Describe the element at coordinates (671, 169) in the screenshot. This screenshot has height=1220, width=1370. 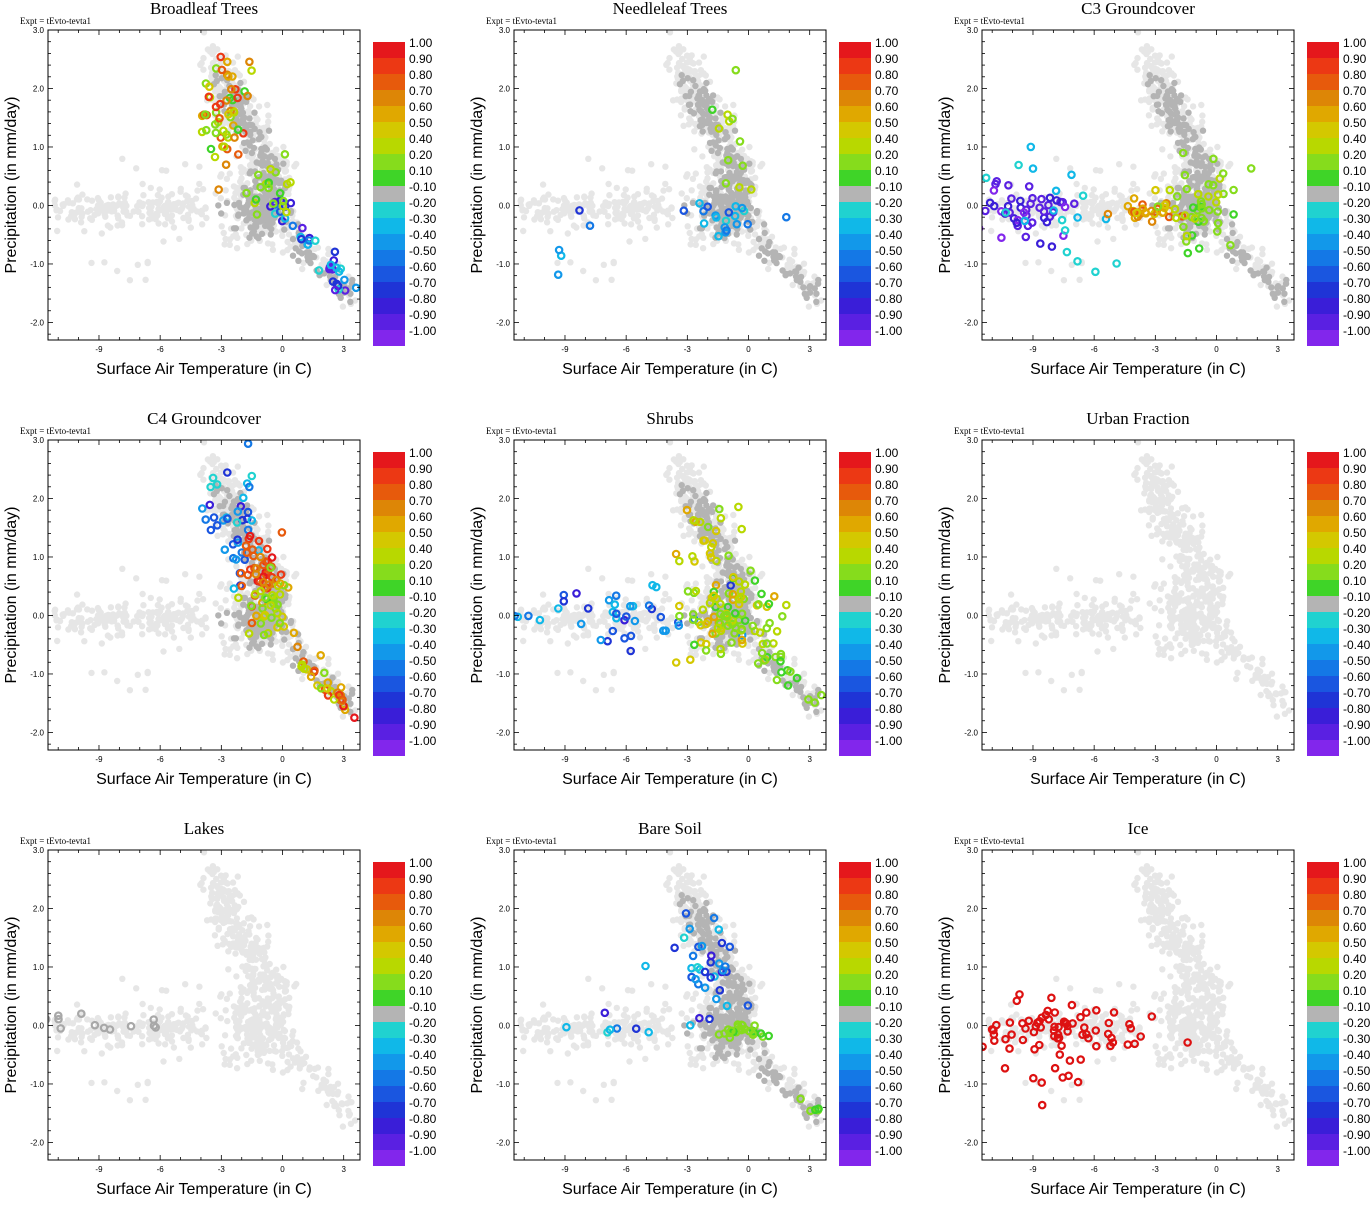
I see `points-layer` at that location.